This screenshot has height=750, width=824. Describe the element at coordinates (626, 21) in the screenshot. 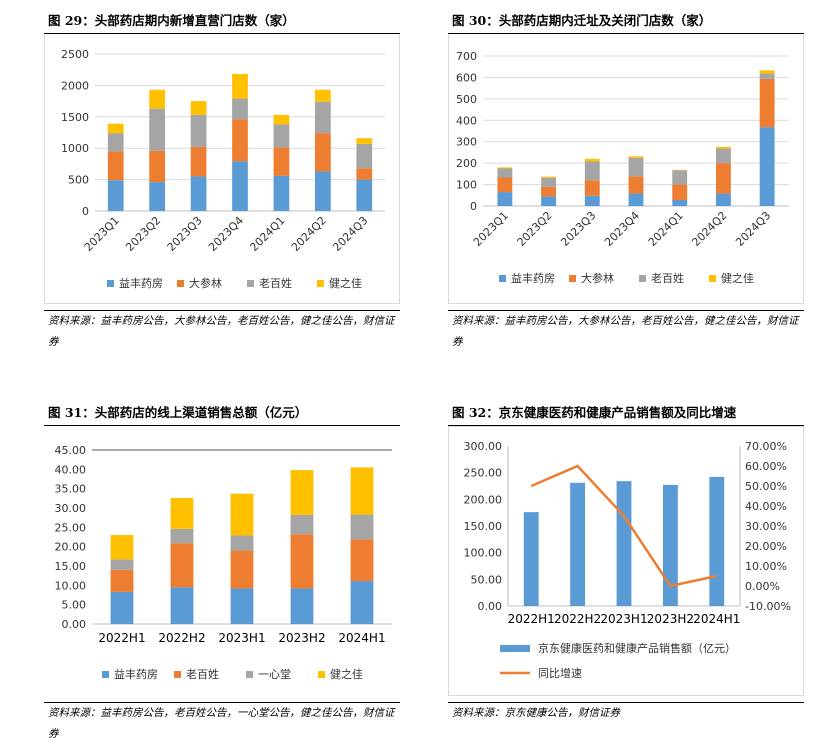

I see `figure-title: 图 30：头部药店期内迁址及关闭门店数（家）` at that location.